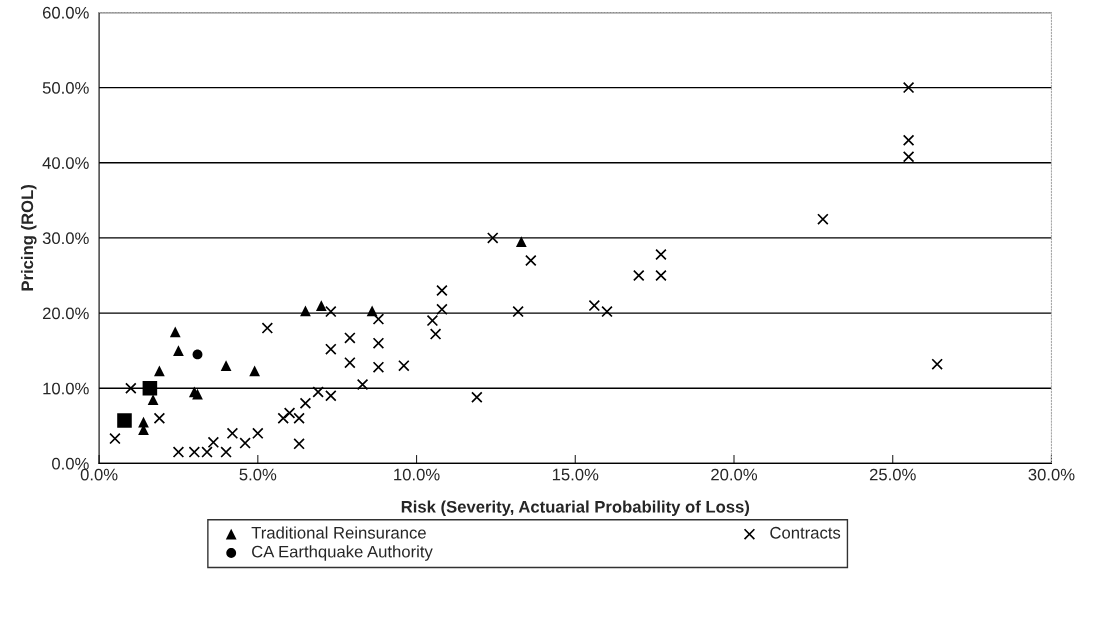 The image size is (1101, 622). What do you see at coordinates (892, 474) in the screenshot?
I see `x-tick-label: 25.0%` at bounding box center [892, 474].